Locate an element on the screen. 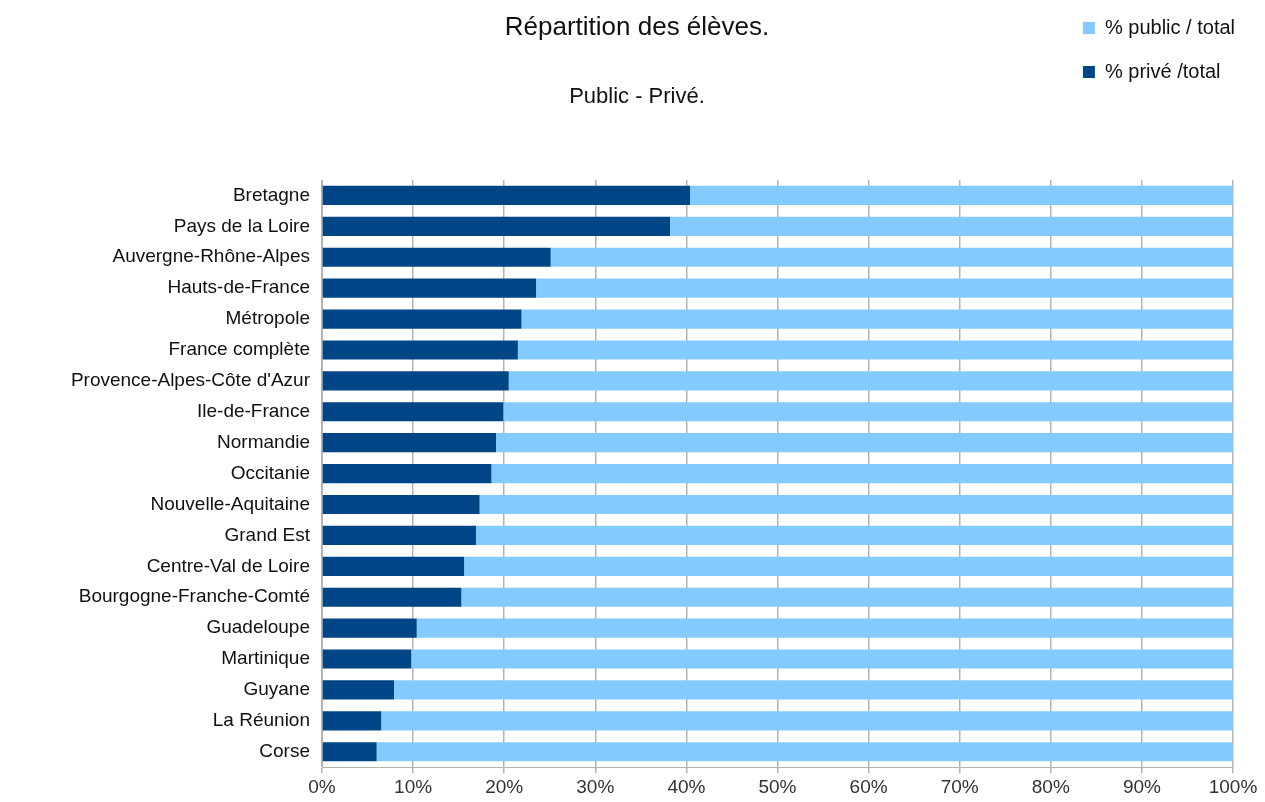  y-tick-label: Occitanie is located at coordinates (270, 472).